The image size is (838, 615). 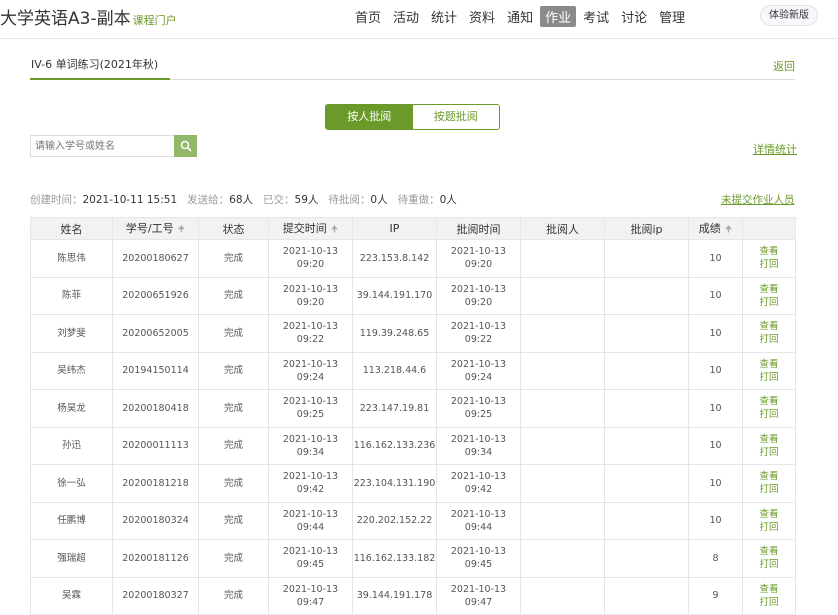 What do you see at coordinates (369, 117) in the screenshot?
I see `review-by-person-button: 按人批阅` at bounding box center [369, 117].